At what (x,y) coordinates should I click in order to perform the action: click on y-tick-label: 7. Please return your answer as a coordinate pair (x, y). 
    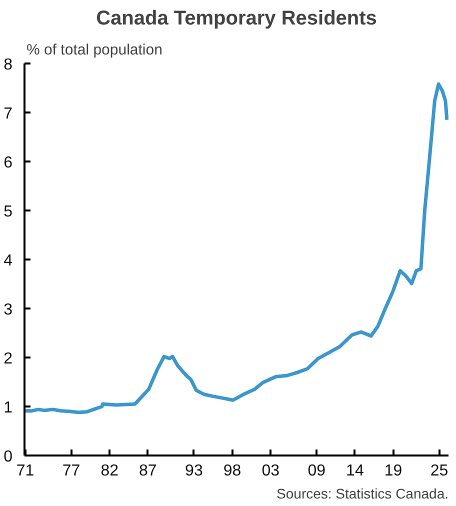
    Looking at the image, I should click on (8, 114).